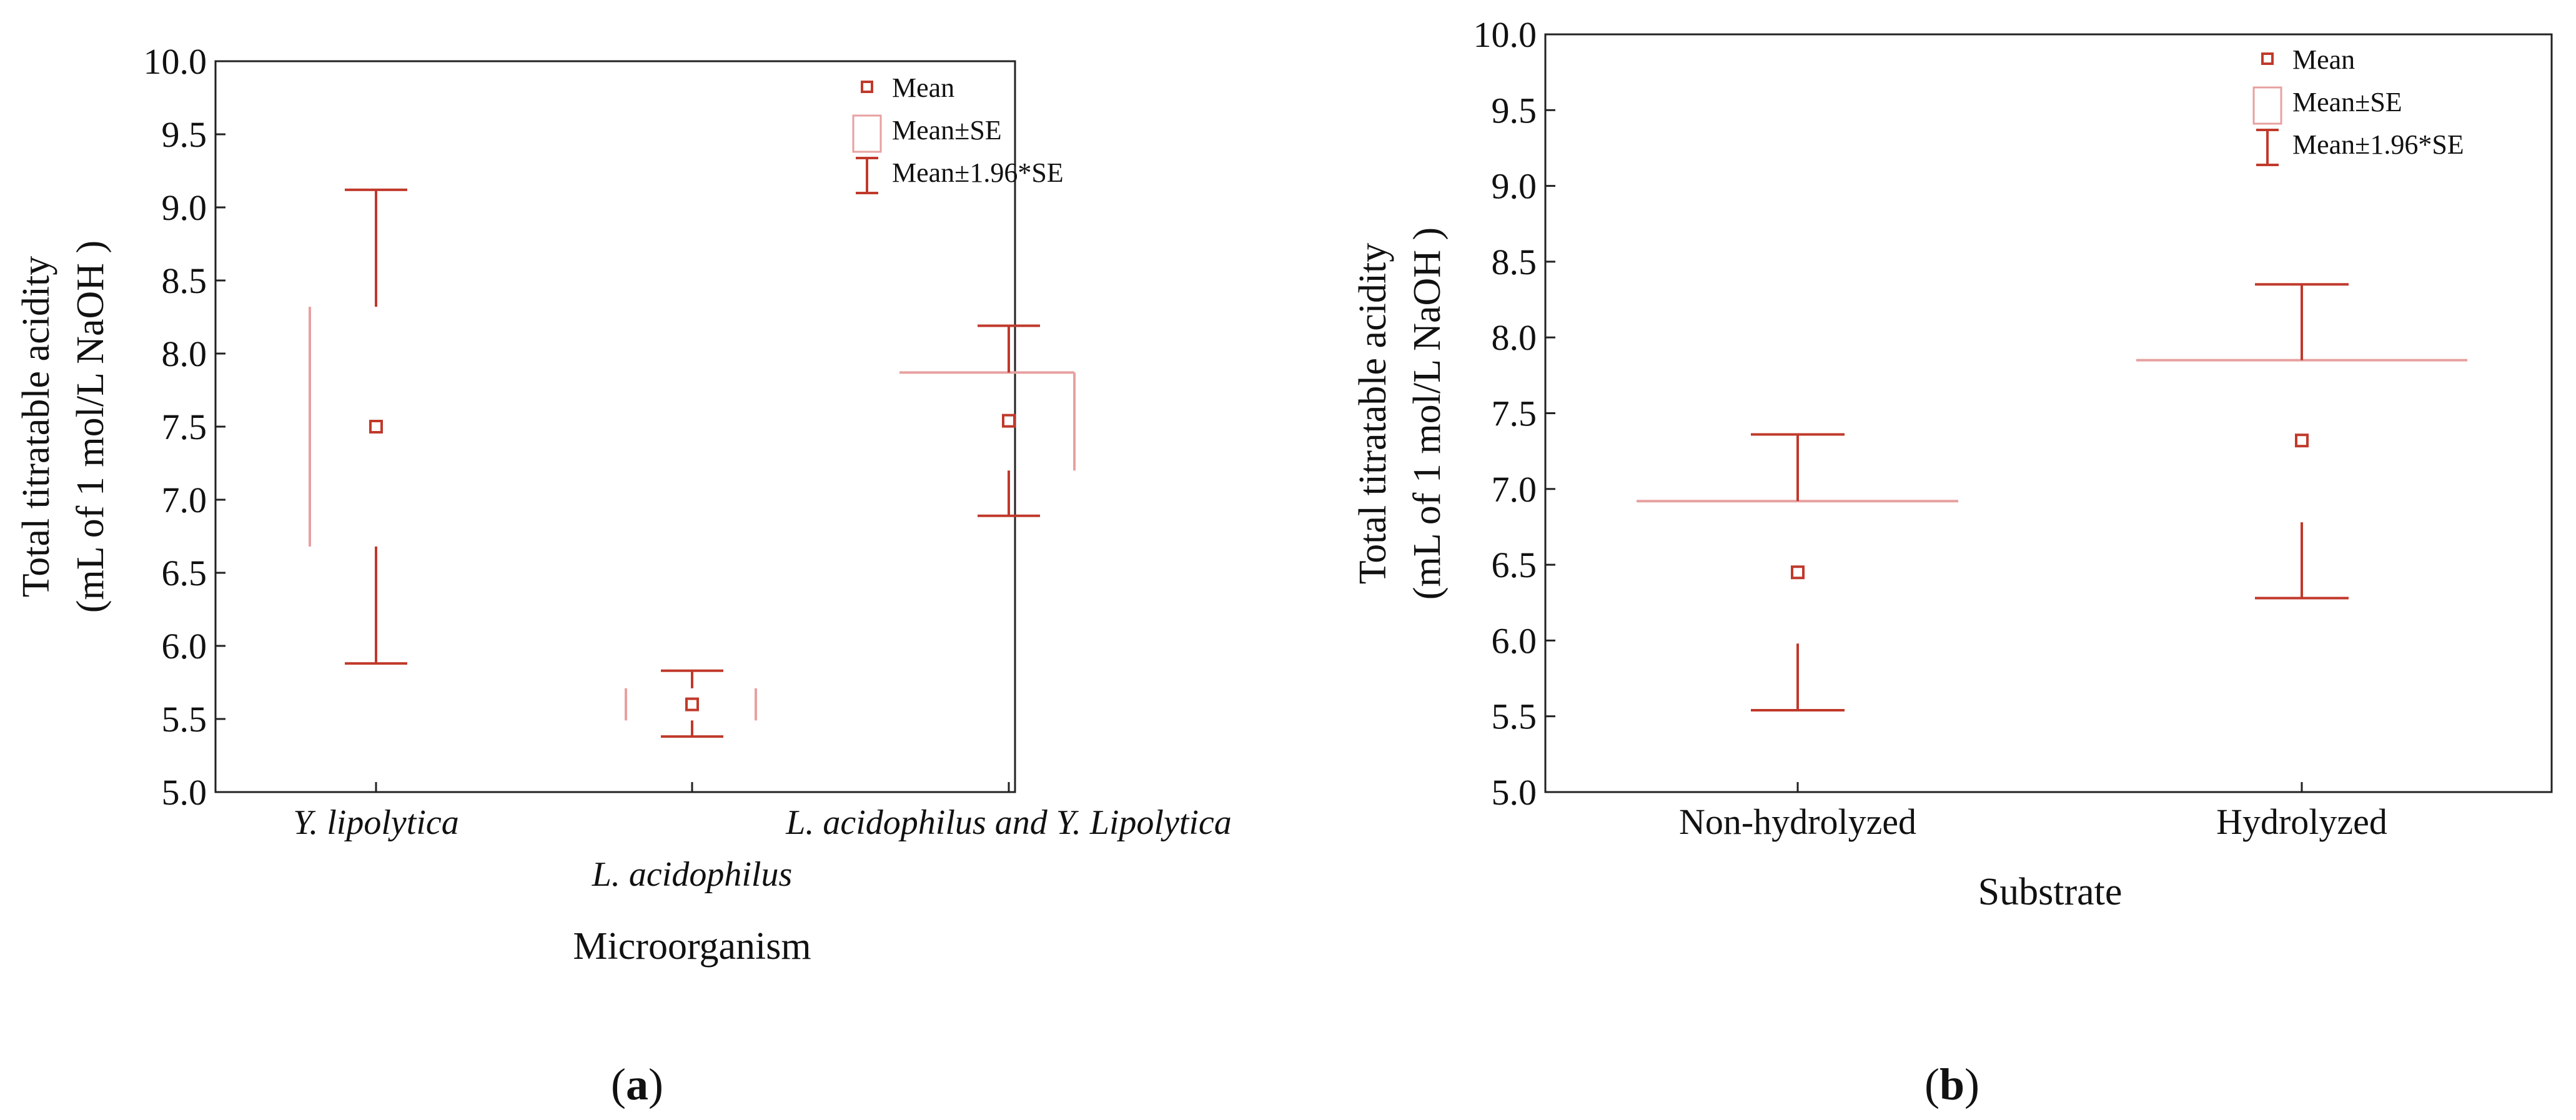  I want to click on ci-whisker-non-hydrolyzed, so click(1798, 572).